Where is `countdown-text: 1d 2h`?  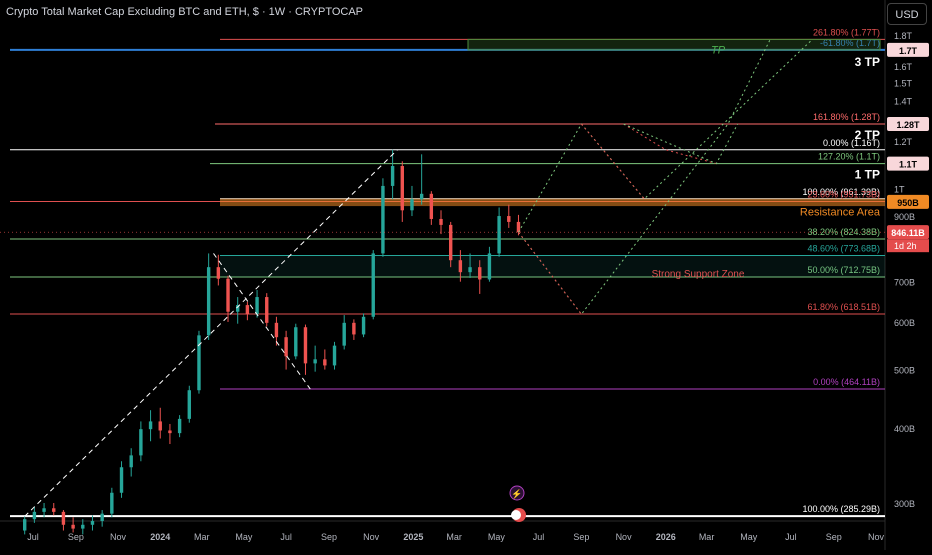 countdown-text: 1d 2h is located at coordinates (905, 246).